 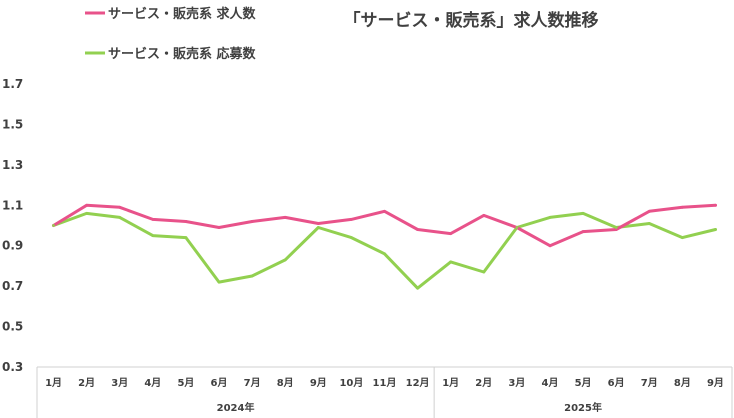 What do you see at coordinates (12, 225) in the screenshot?
I see `y-axis: 1.7 1.5 1.3 1.1 0.9 0.7 0.5 0.3` at bounding box center [12, 225].